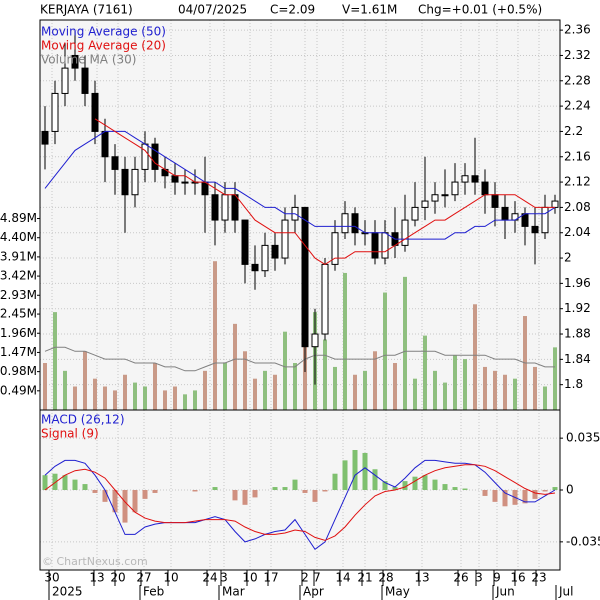 The image size is (600, 600). What do you see at coordinates (497, 578) in the screenshot?
I see `x-tick-label: 9` at bounding box center [497, 578].